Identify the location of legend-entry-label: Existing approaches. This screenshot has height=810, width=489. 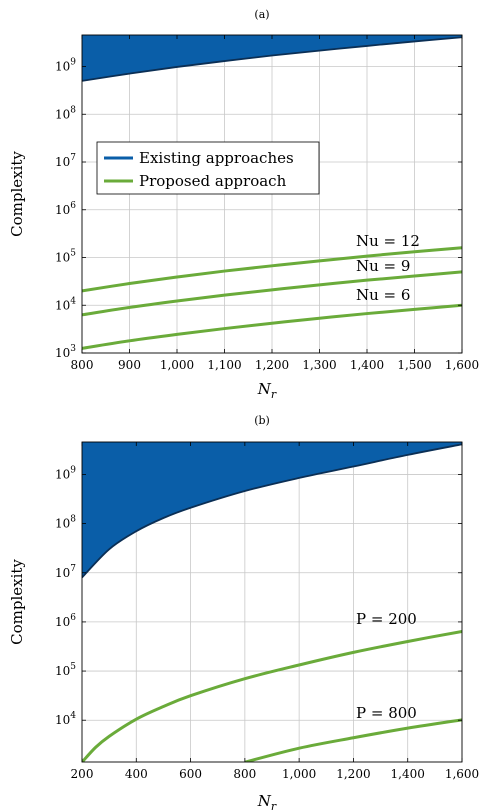
(216, 158).